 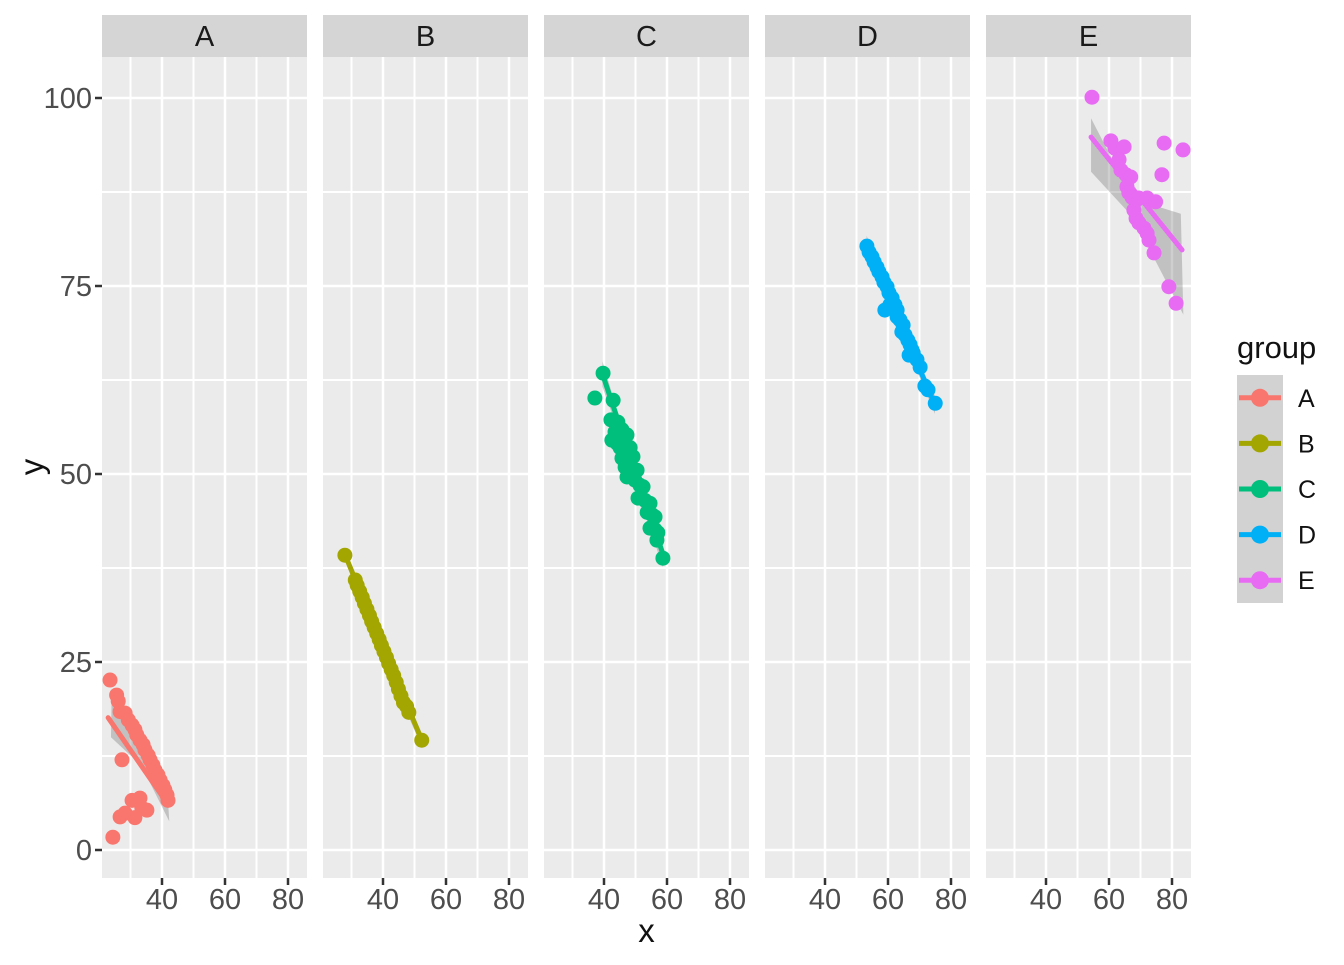 I want to click on legend-entry-label: E, so click(x=1306, y=581).